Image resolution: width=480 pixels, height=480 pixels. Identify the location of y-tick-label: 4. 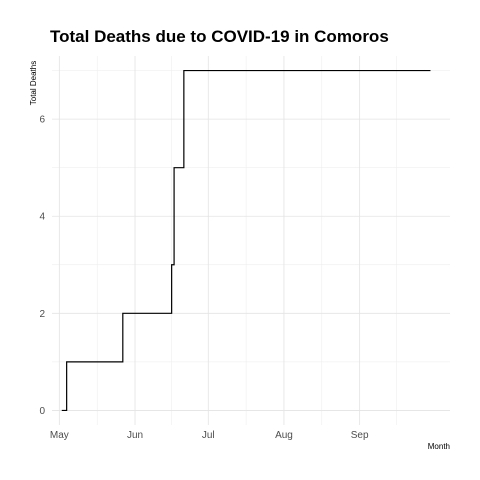
(42, 217).